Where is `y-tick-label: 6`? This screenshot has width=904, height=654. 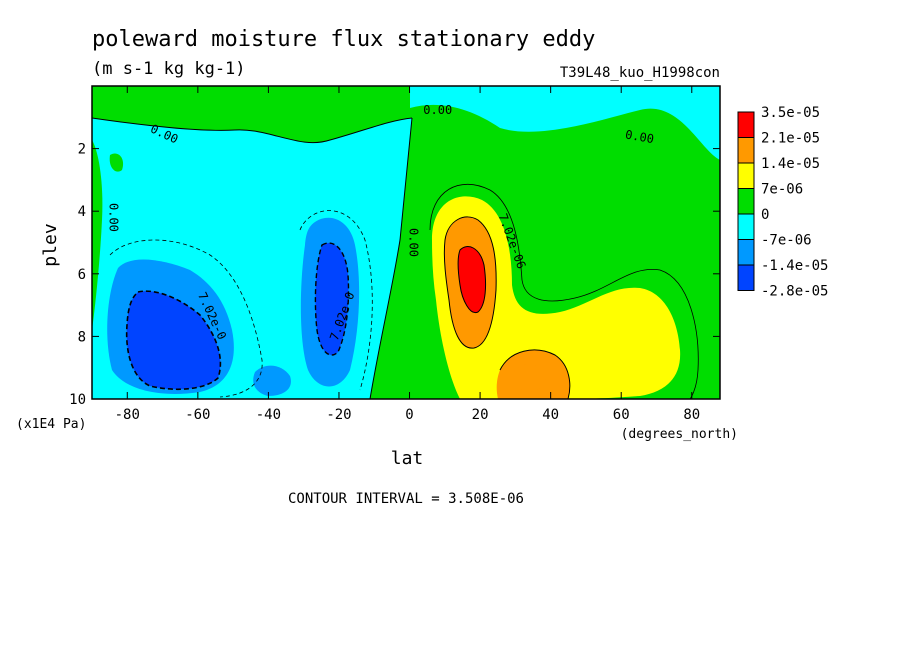 y-tick-label: 6 is located at coordinates (82, 275).